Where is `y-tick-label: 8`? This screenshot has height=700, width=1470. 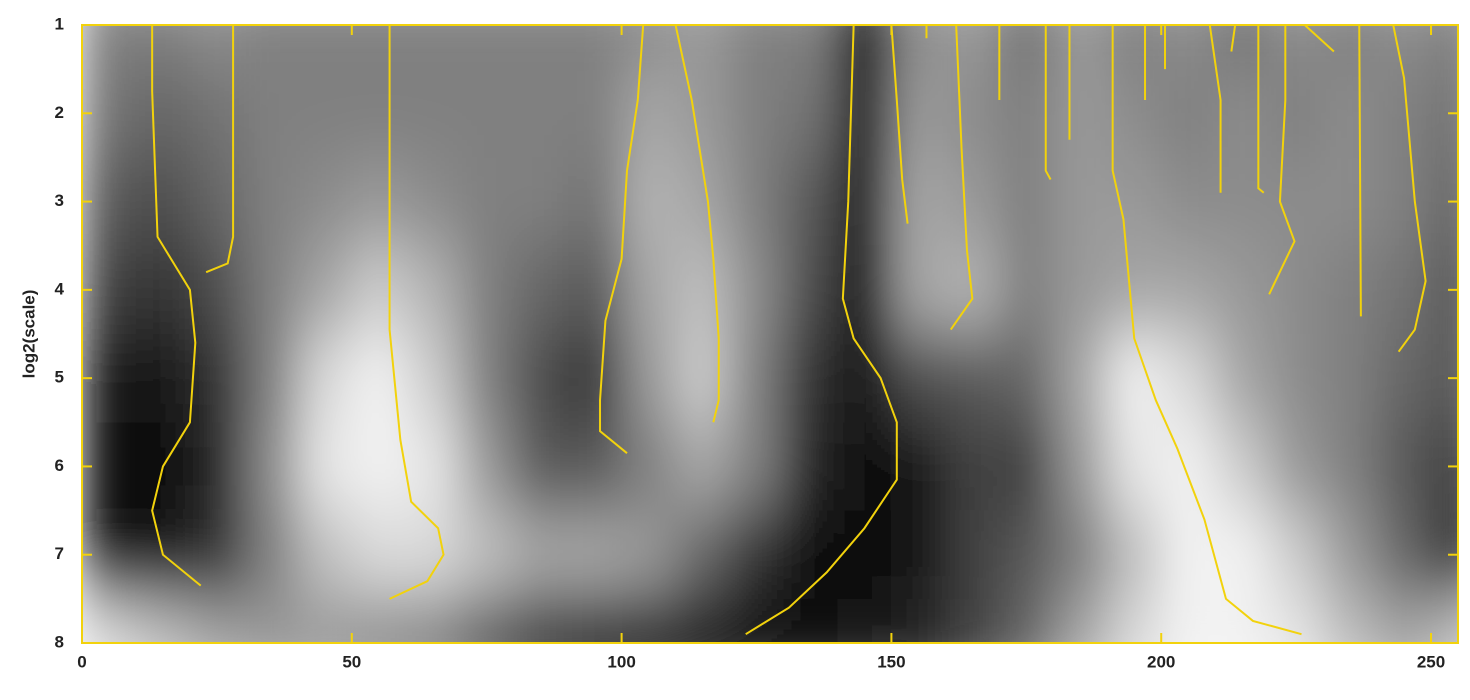 y-tick-label: 8 is located at coordinates (59, 641).